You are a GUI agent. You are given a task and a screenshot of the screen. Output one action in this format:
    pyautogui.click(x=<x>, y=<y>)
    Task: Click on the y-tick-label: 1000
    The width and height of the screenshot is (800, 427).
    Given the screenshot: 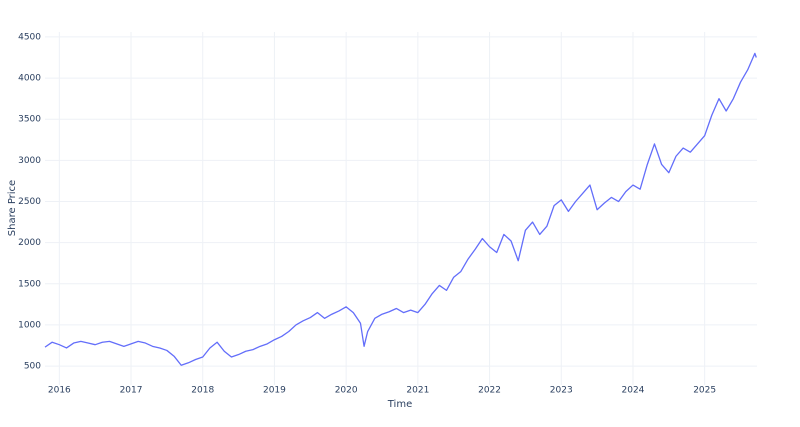 What is the action you would take?
    pyautogui.click(x=29, y=325)
    